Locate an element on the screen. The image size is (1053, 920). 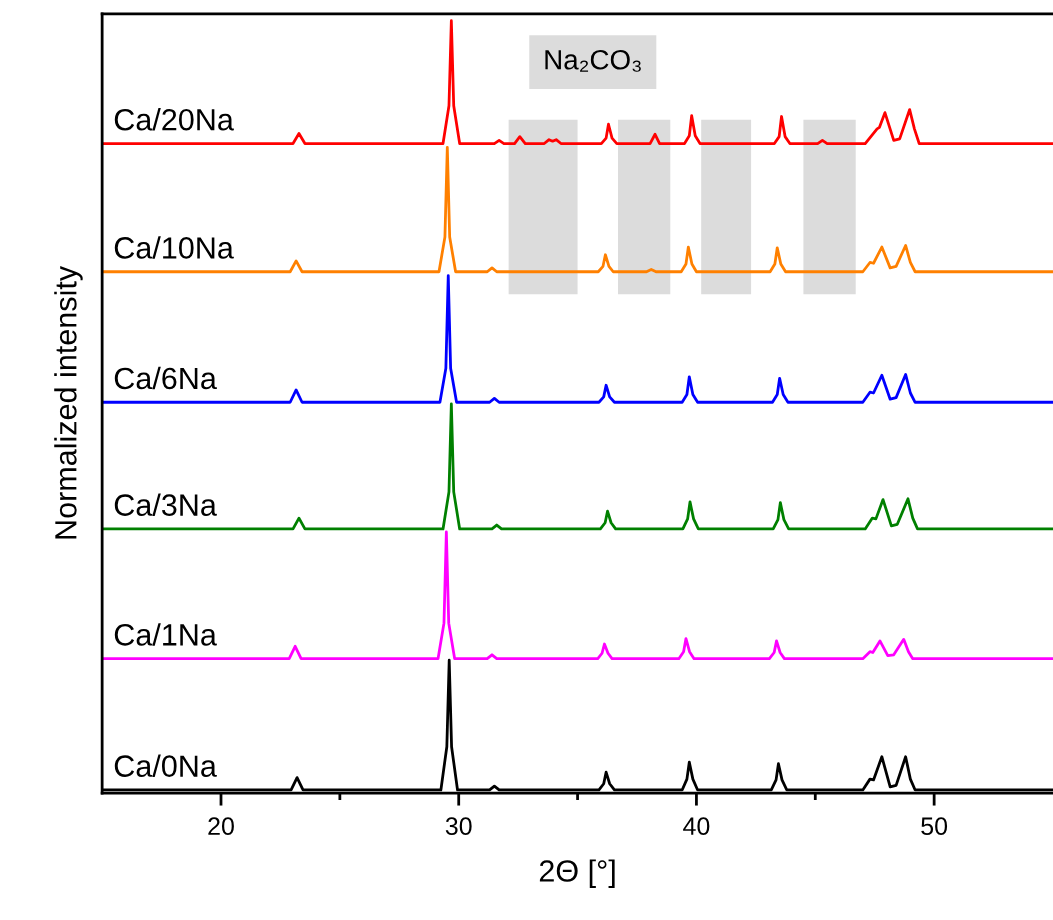
x-tick-label: 20 is located at coordinates (221, 826).